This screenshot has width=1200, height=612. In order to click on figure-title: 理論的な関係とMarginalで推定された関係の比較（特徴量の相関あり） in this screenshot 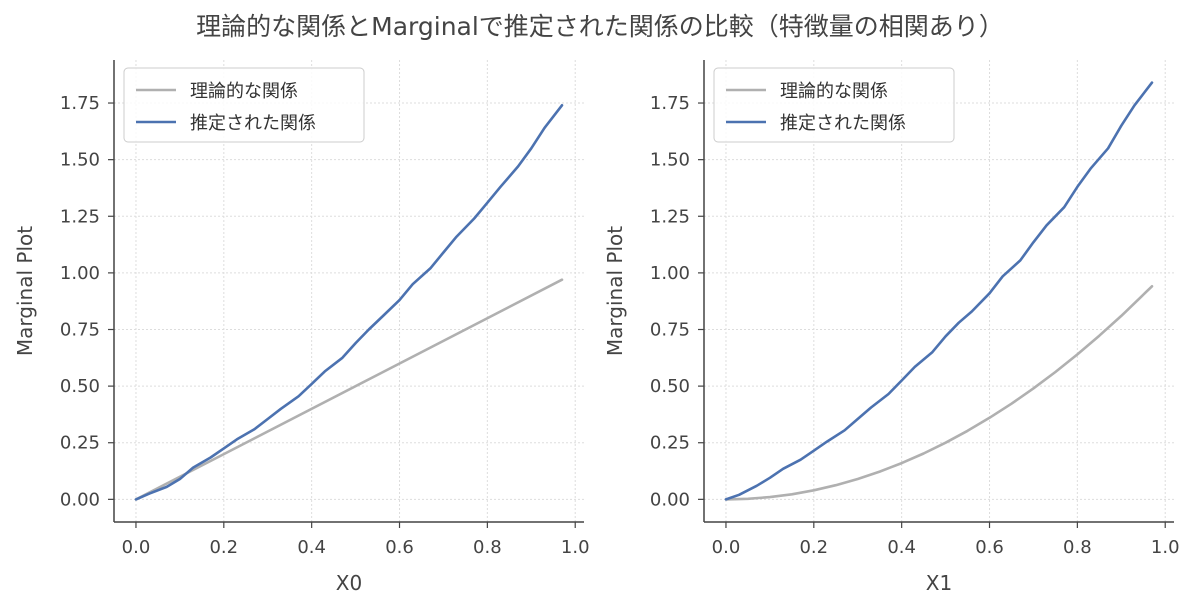, I will do `click(600, 26)`.